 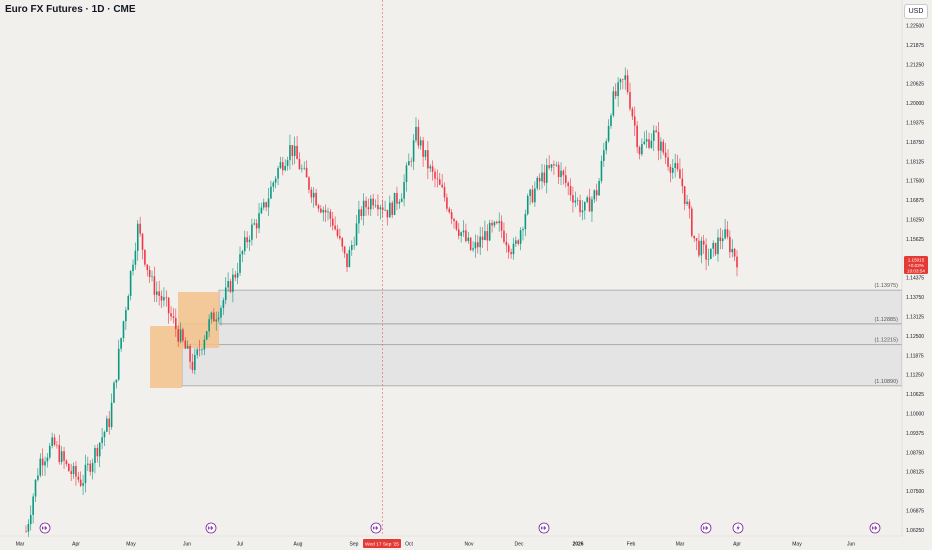 What do you see at coordinates (915, 124) in the screenshot?
I see `price-tick-label: 1.19375` at bounding box center [915, 124].